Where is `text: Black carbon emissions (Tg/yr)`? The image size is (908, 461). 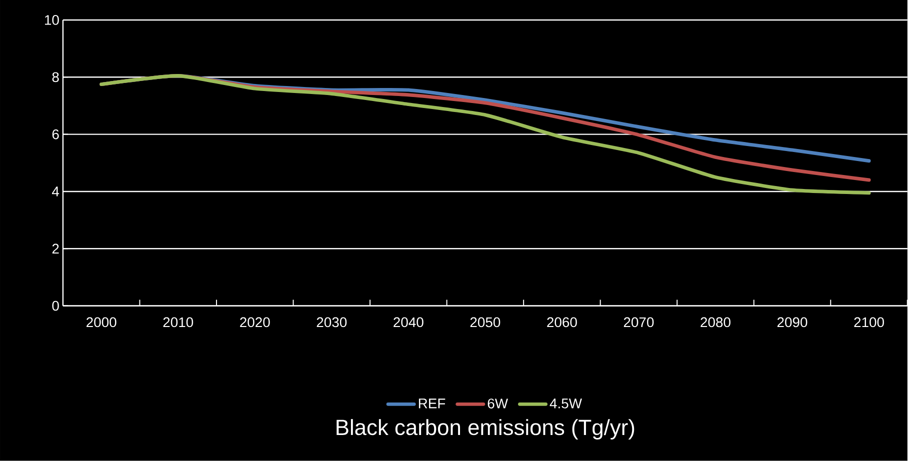
text: Black carbon emissions (Tg/yr) is located at coordinates (485, 429).